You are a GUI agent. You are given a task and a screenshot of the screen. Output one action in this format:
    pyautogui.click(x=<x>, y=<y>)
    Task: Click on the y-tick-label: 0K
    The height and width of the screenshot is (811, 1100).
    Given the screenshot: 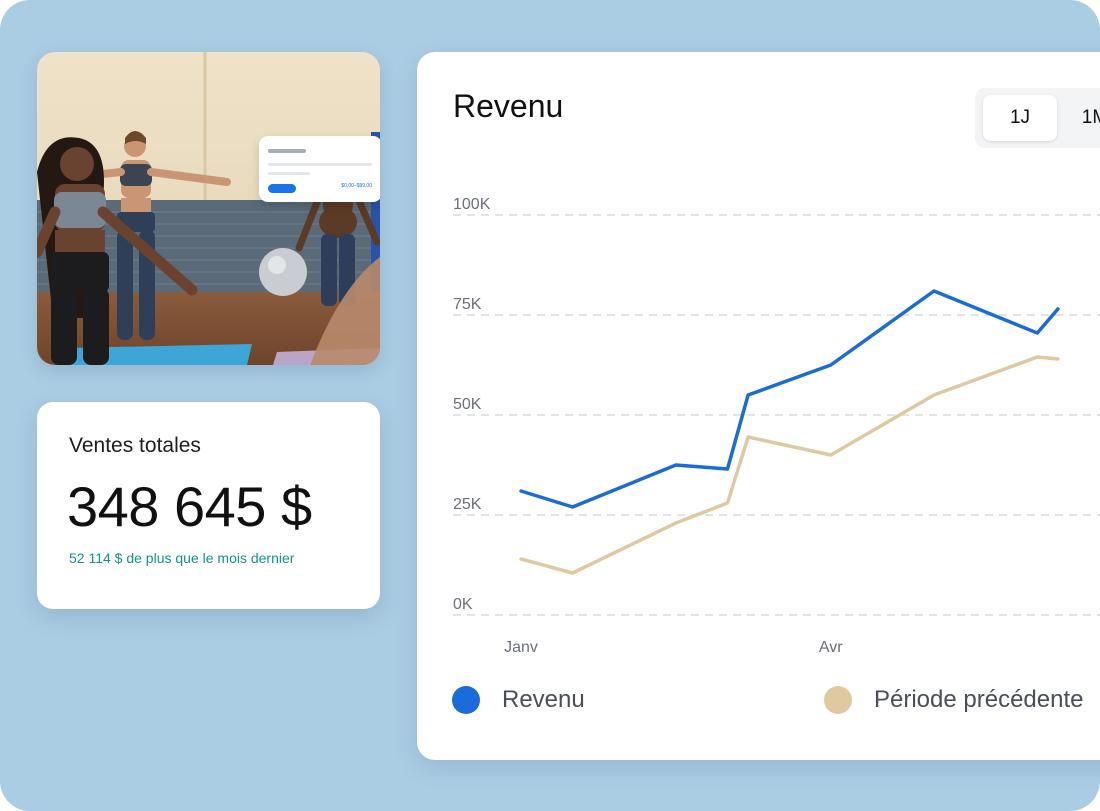 What is the action you would take?
    pyautogui.click(x=463, y=604)
    